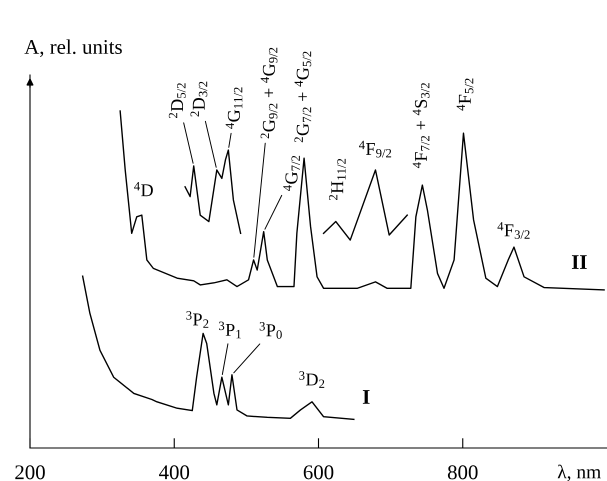 This screenshot has height=481, width=607. I want to click on annotation: $^{3}$P$_{0}$, so click(271, 330).